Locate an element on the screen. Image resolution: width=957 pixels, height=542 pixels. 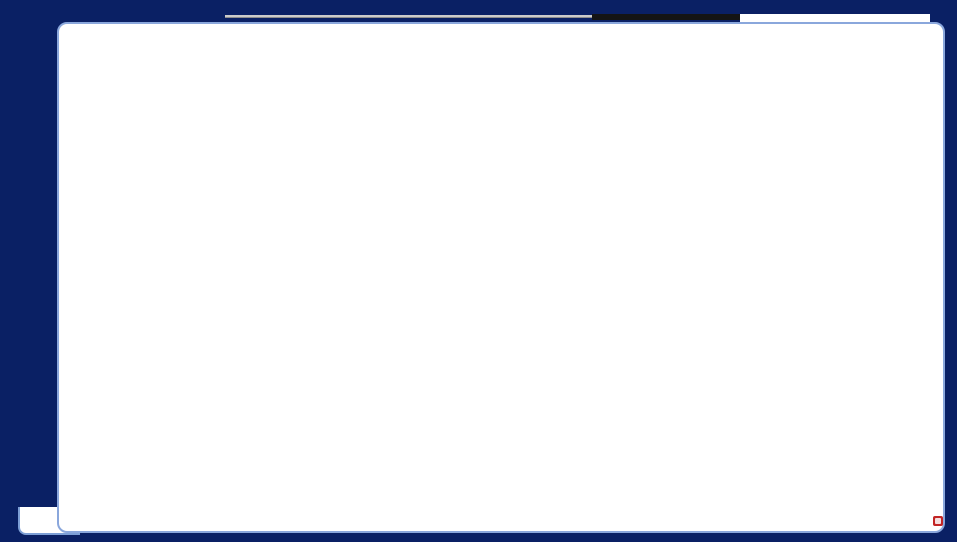
background-window-edge-dark is located at coordinates (666, 17).